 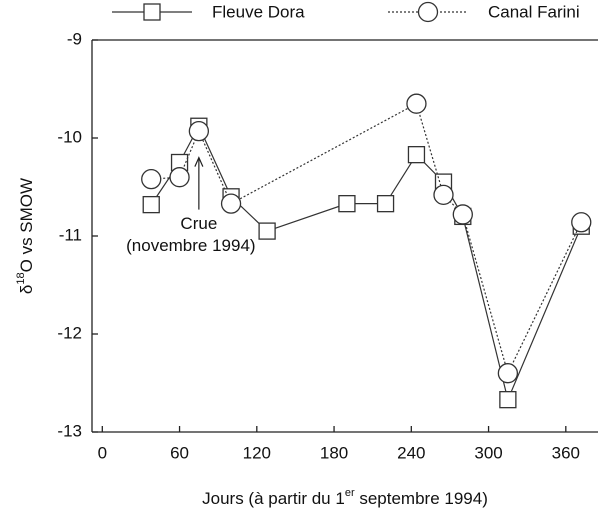 I want to click on y-label-part: δ, so click(x=26, y=289).